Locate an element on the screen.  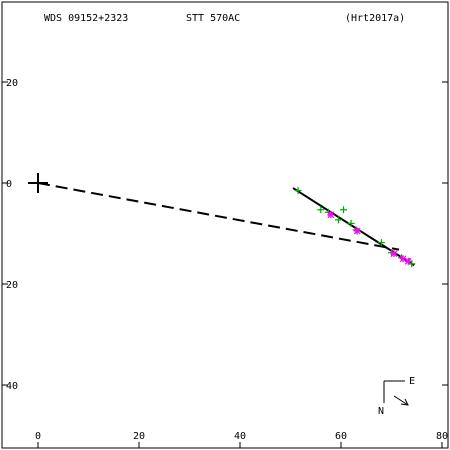
motion-arrow-icon is located at coordinates (401, 400).